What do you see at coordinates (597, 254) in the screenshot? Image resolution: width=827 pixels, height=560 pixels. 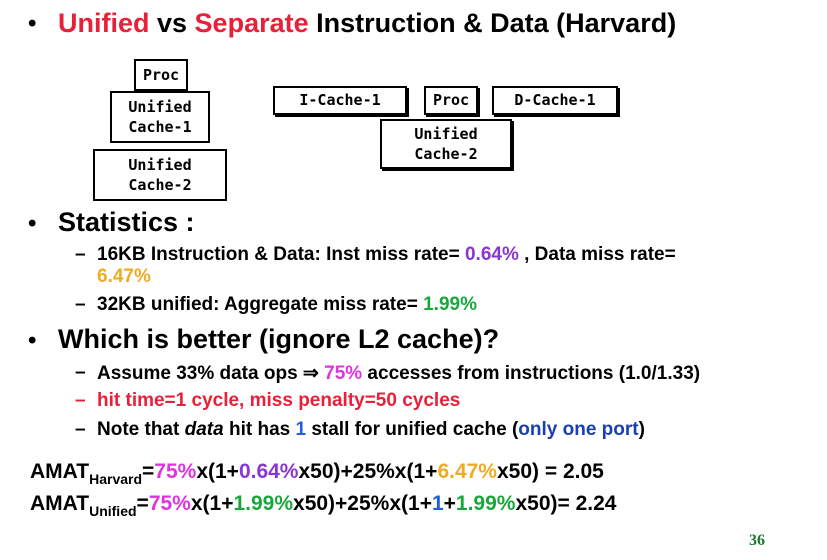 I see `stat1-text-c: , Data miss rate=` at bounding box center [597, 254].